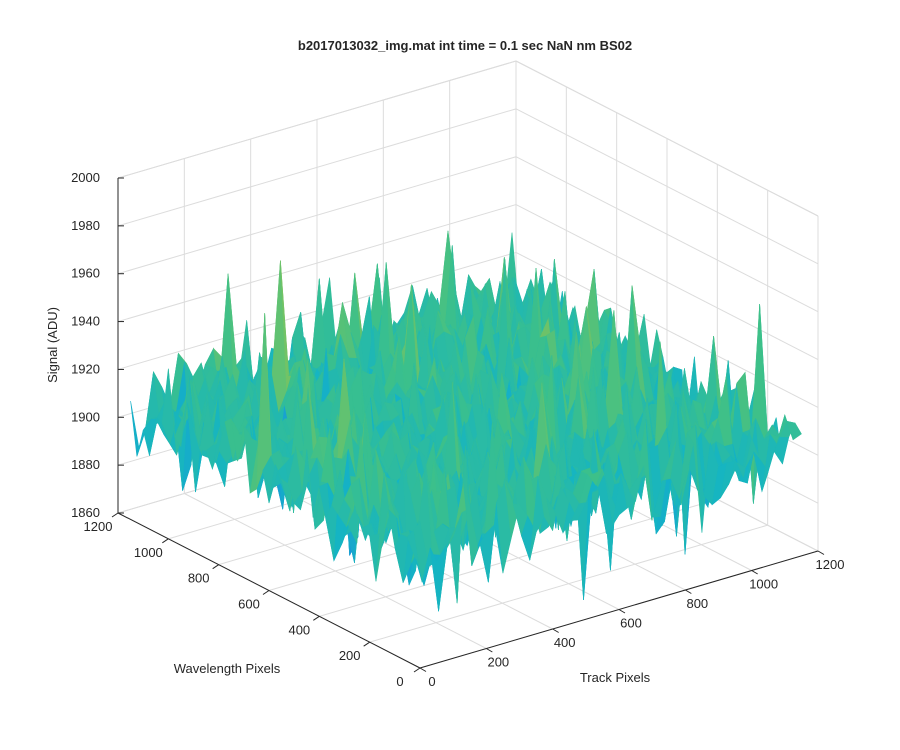  I want to click on x-tick-label: 0, so click(431, 681).